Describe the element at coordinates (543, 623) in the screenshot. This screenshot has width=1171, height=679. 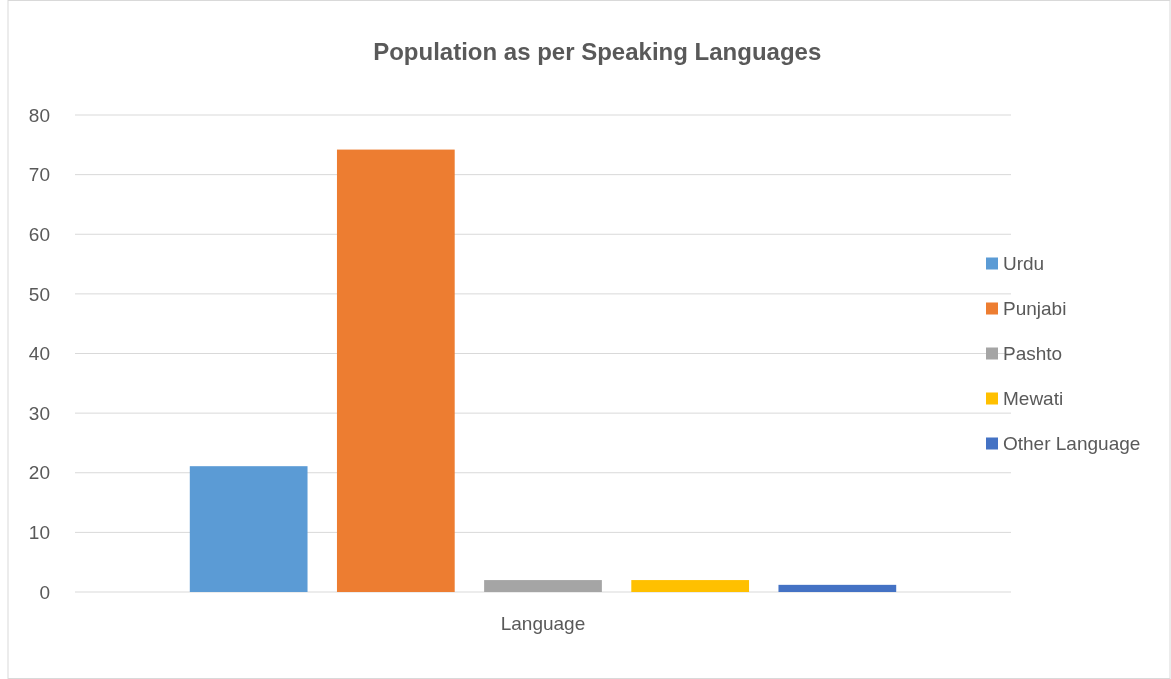
I see `x-tick-label: Language` at that location.